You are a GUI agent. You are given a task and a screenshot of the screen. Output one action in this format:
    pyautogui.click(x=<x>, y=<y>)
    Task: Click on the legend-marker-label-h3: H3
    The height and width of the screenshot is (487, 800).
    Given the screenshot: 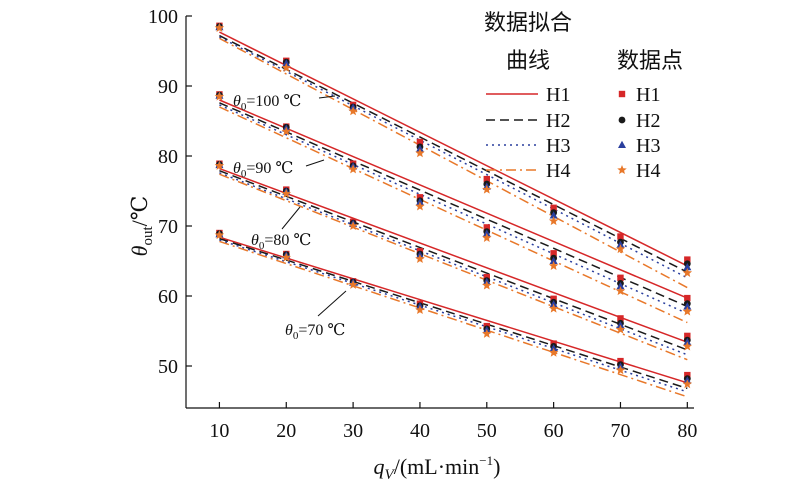 What is the action you would take?
    pyautogui.click(x=648, y=146)
    